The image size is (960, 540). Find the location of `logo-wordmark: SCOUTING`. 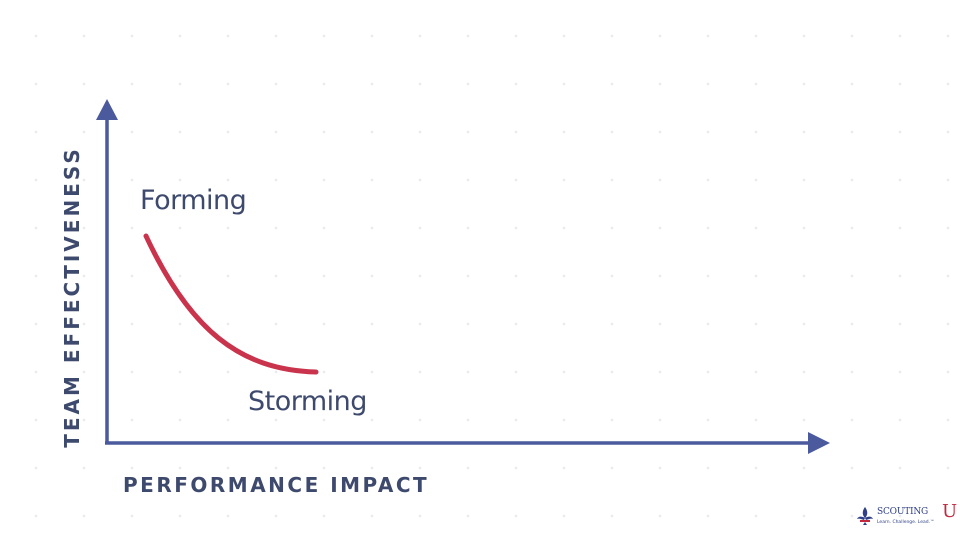

logo-wordmark: SCOUTING is located at coordinates (903, 512).